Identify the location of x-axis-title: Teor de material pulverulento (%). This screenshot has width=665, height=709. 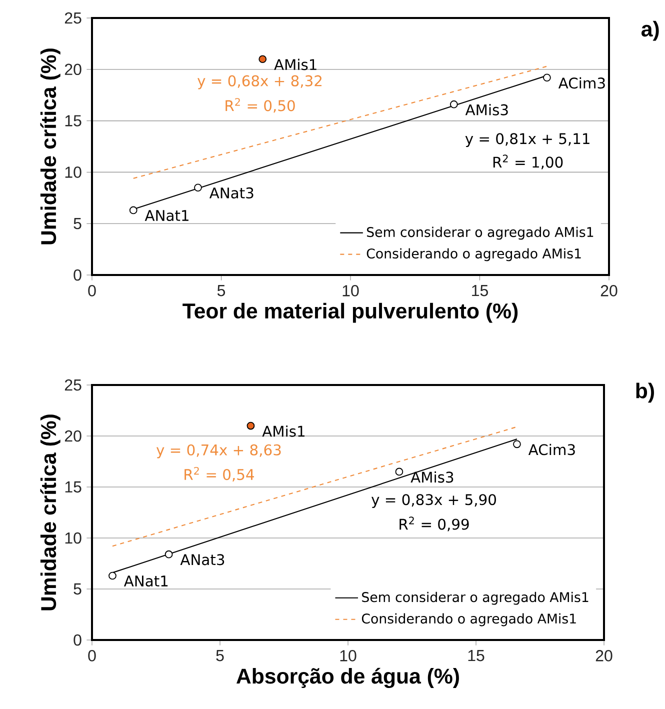
(350, 312).